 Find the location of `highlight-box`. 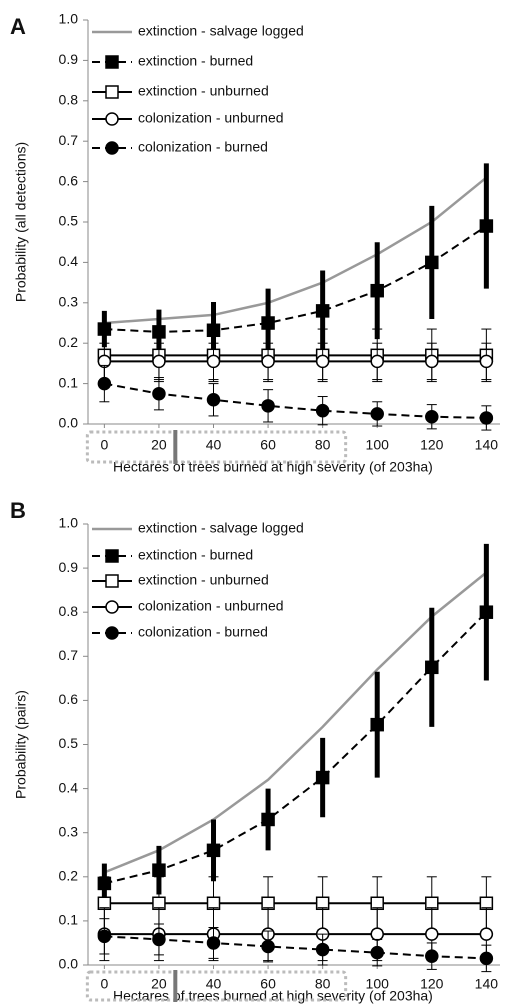

highlight-box is located at coordinates (216, 447).